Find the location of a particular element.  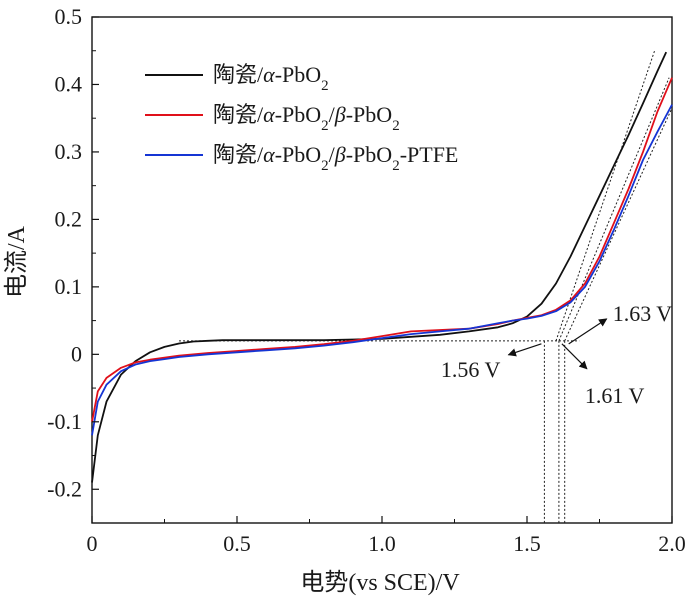

y-tick-label: 0.3 is located at coordinates (69, 151).